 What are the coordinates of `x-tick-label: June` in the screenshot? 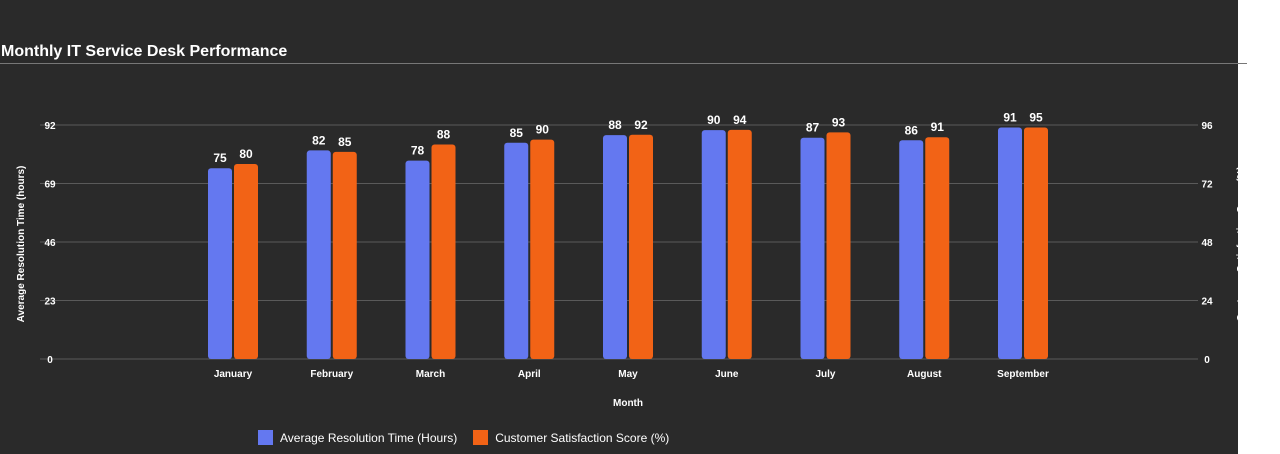 It's located at (727, 374).